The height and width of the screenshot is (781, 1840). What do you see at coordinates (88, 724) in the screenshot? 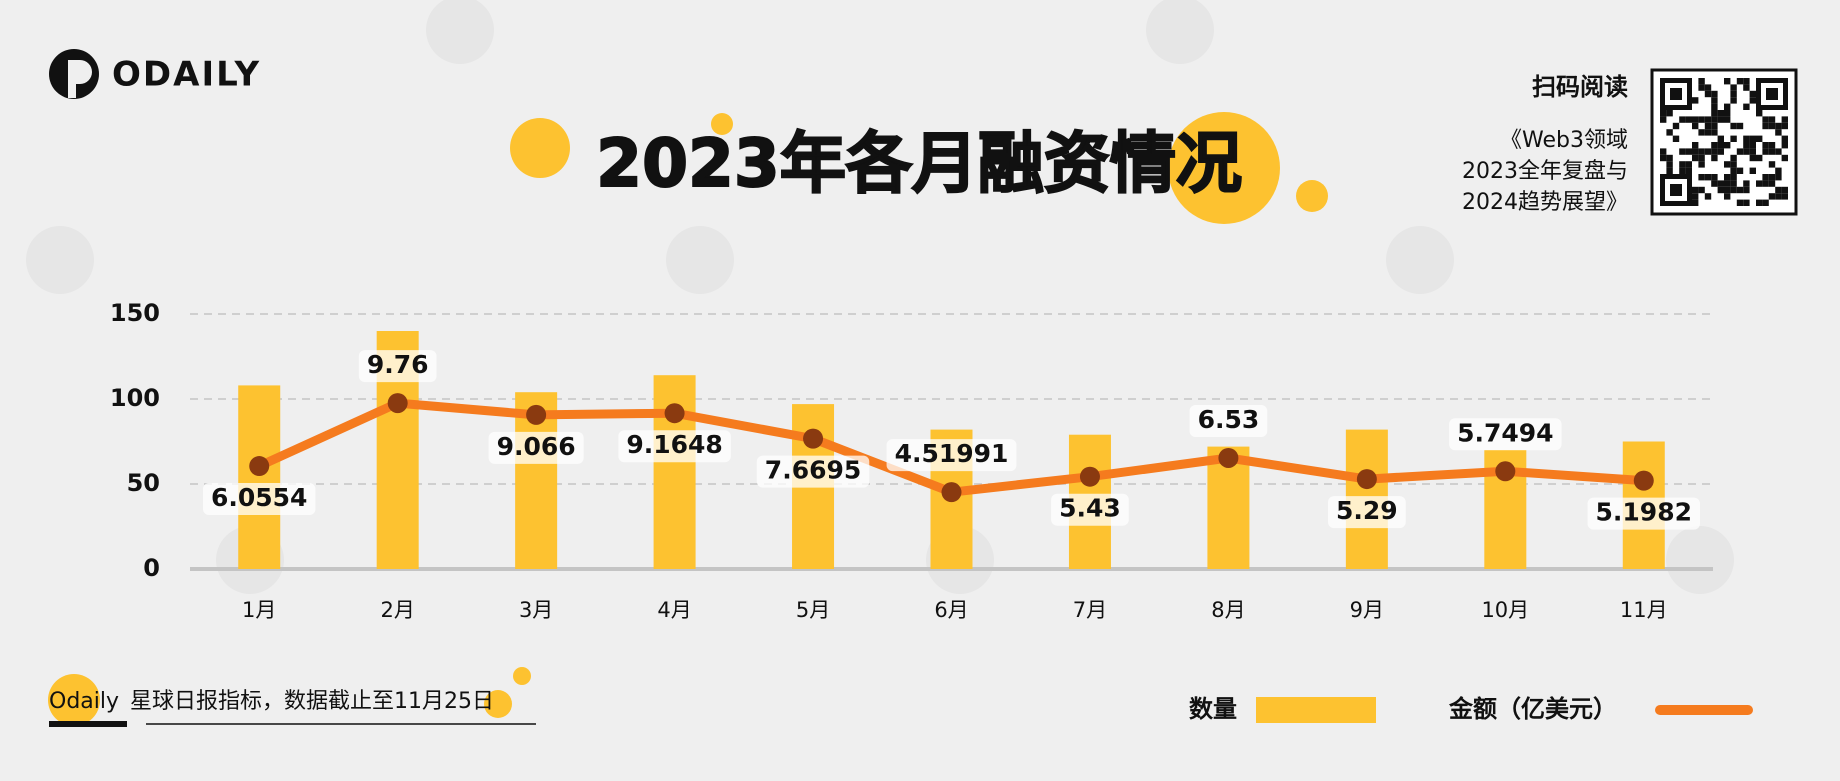
I see `underline` at bounding box center [88, 724].